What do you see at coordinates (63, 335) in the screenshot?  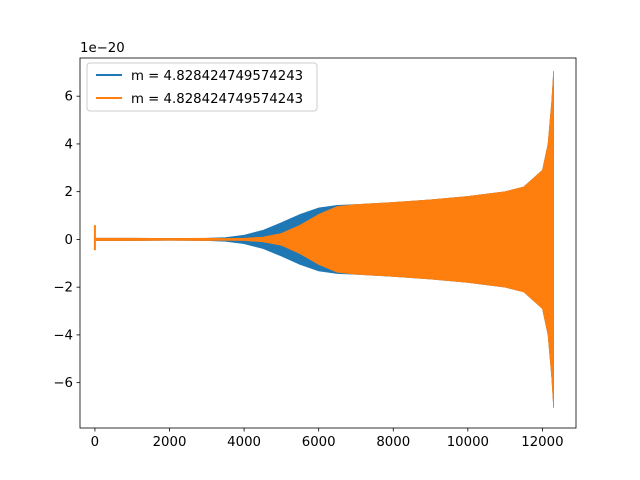 I see `y-tick-label: −4` at bounding box center [63, 335].